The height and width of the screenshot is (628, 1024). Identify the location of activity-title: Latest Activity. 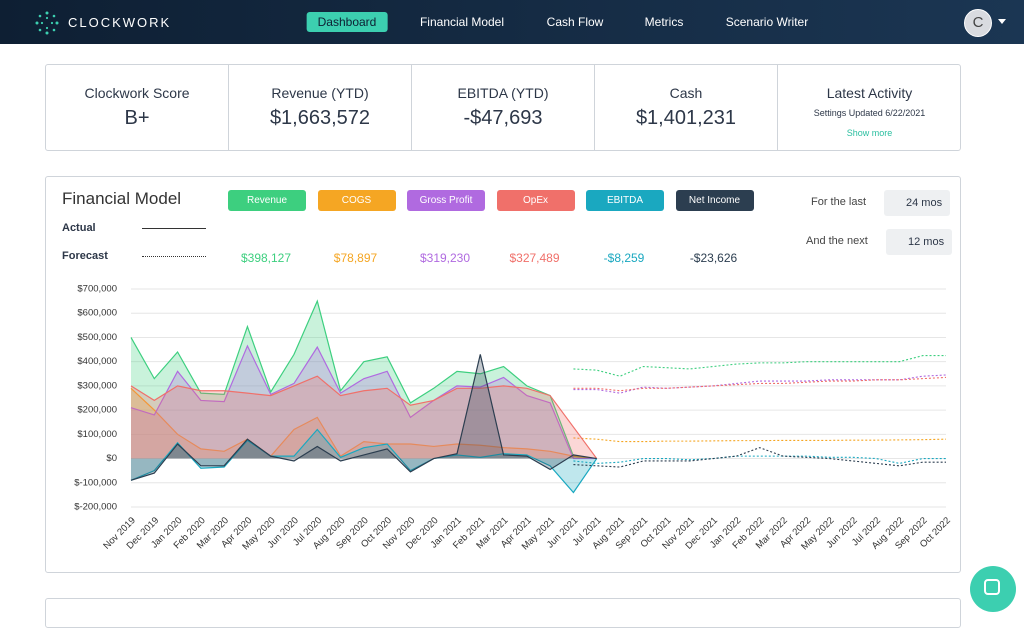
(869, 93).